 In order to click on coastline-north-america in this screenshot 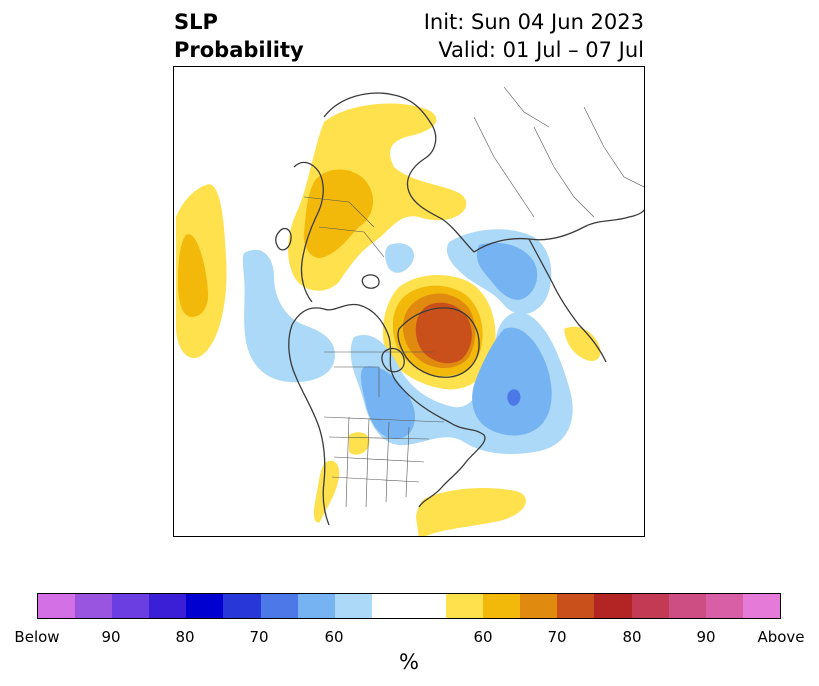, I will do `click(388, 405)`.